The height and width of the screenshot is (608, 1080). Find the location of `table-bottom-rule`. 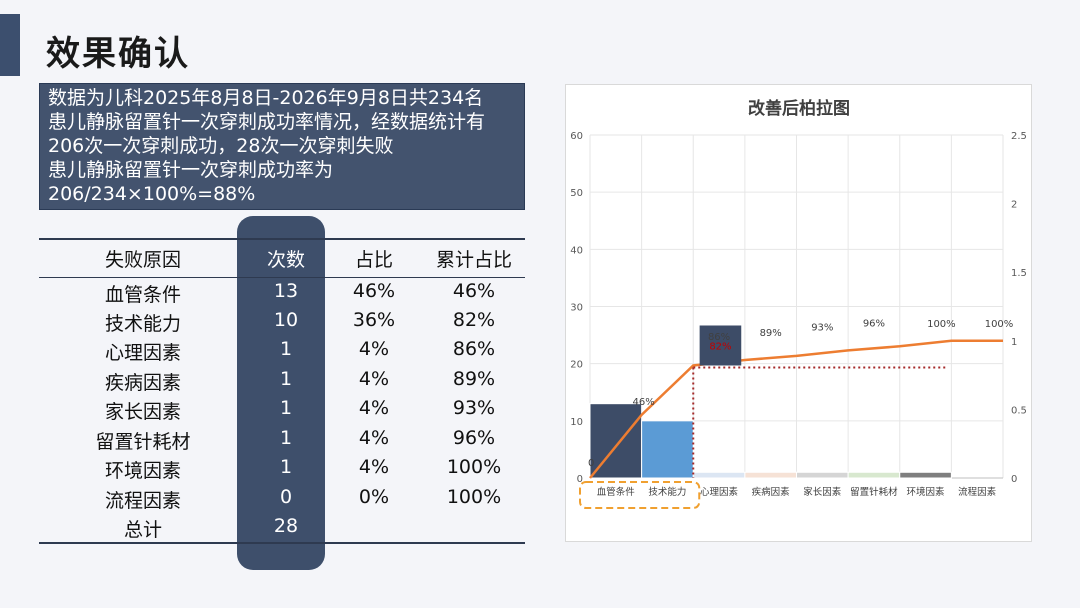

table-bottom-rule is located at coordinates (282, 543).